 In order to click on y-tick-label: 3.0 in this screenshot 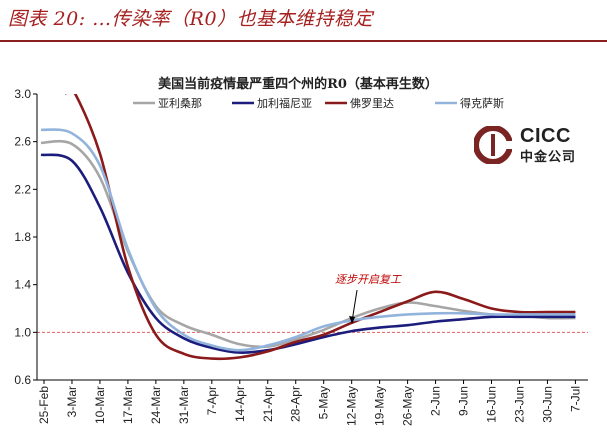, I will do `click(22, 94)`.